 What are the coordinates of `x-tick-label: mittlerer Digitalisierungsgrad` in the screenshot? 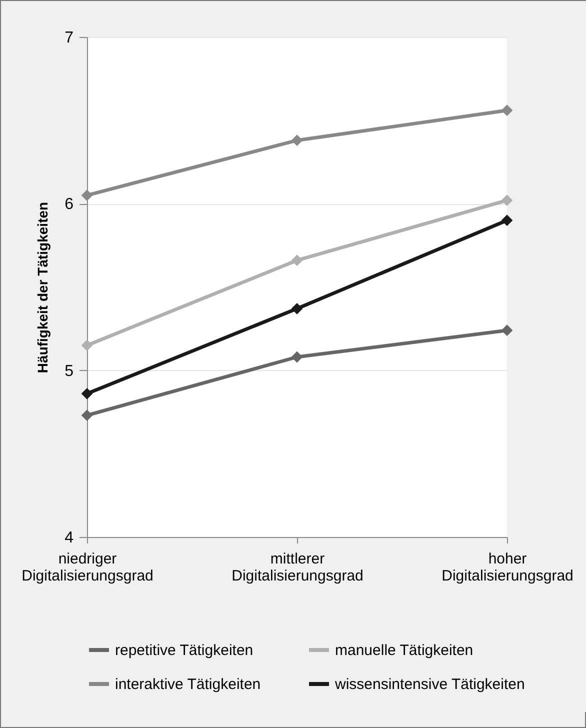 It's located at (298, 567).